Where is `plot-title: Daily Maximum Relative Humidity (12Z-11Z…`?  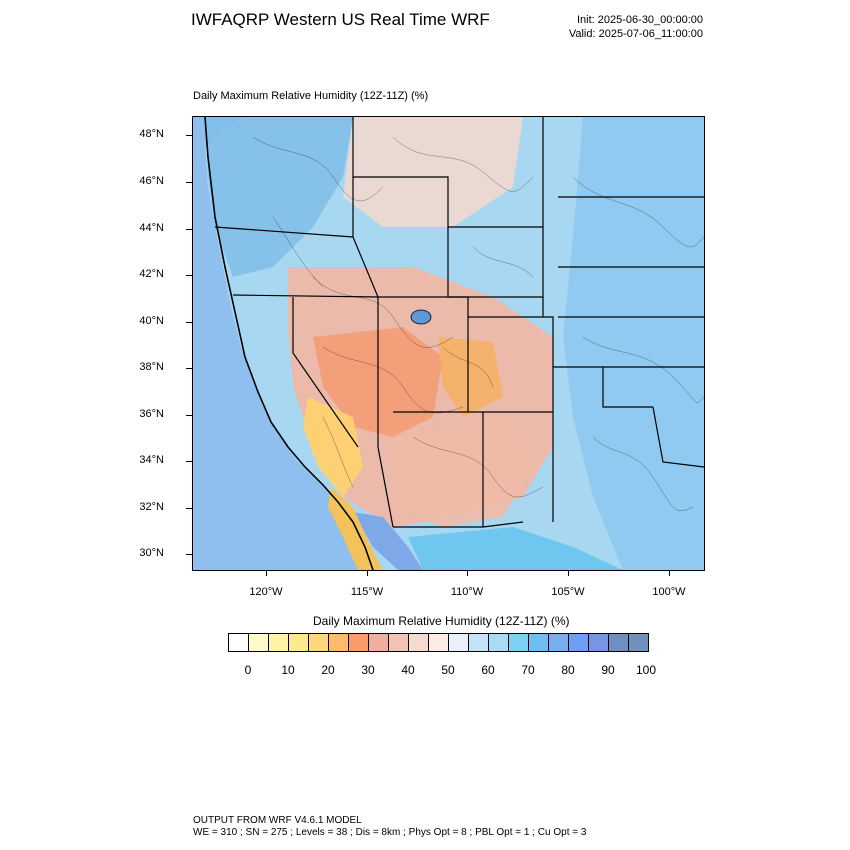 plot-title: Daily Maximum Relative Humidity (12Z-11Z… is located at coordinates (311, 96).